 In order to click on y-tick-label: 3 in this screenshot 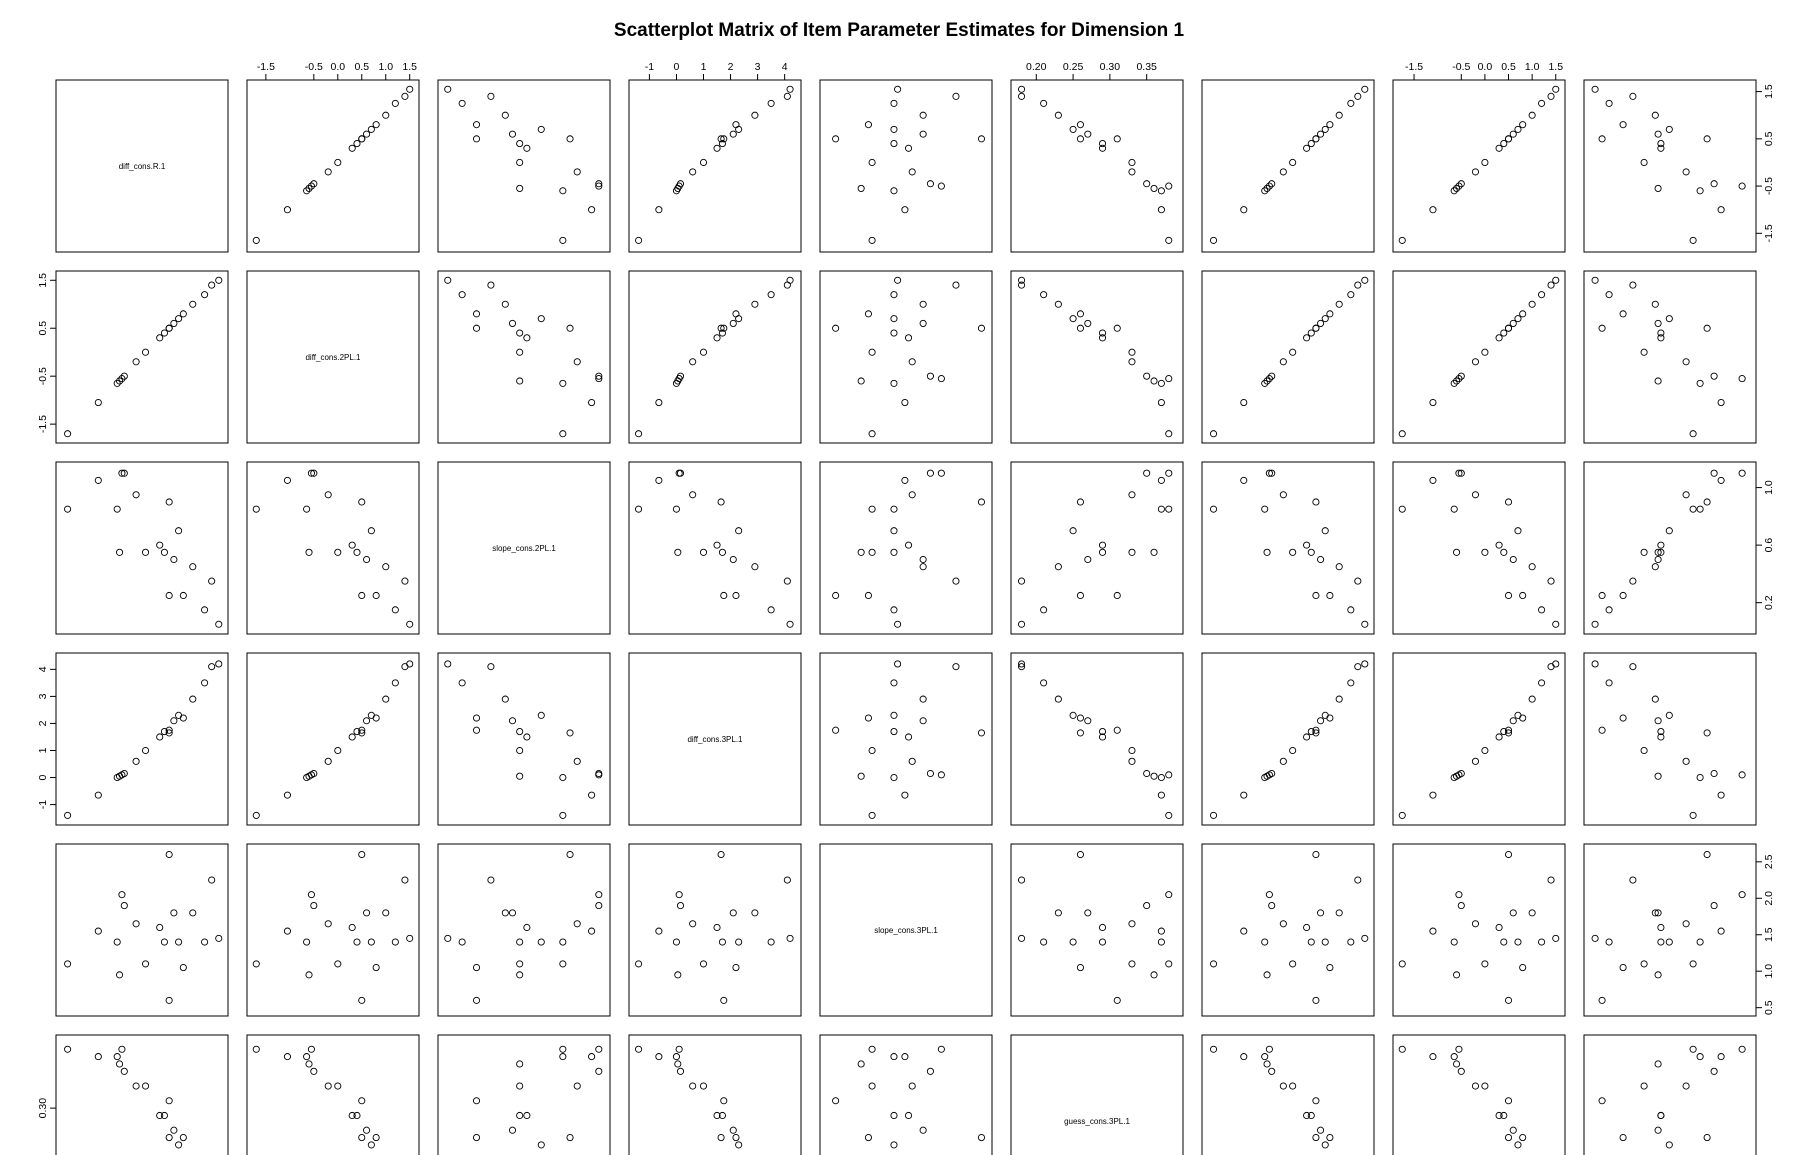, I will do `click(43, 696)`.